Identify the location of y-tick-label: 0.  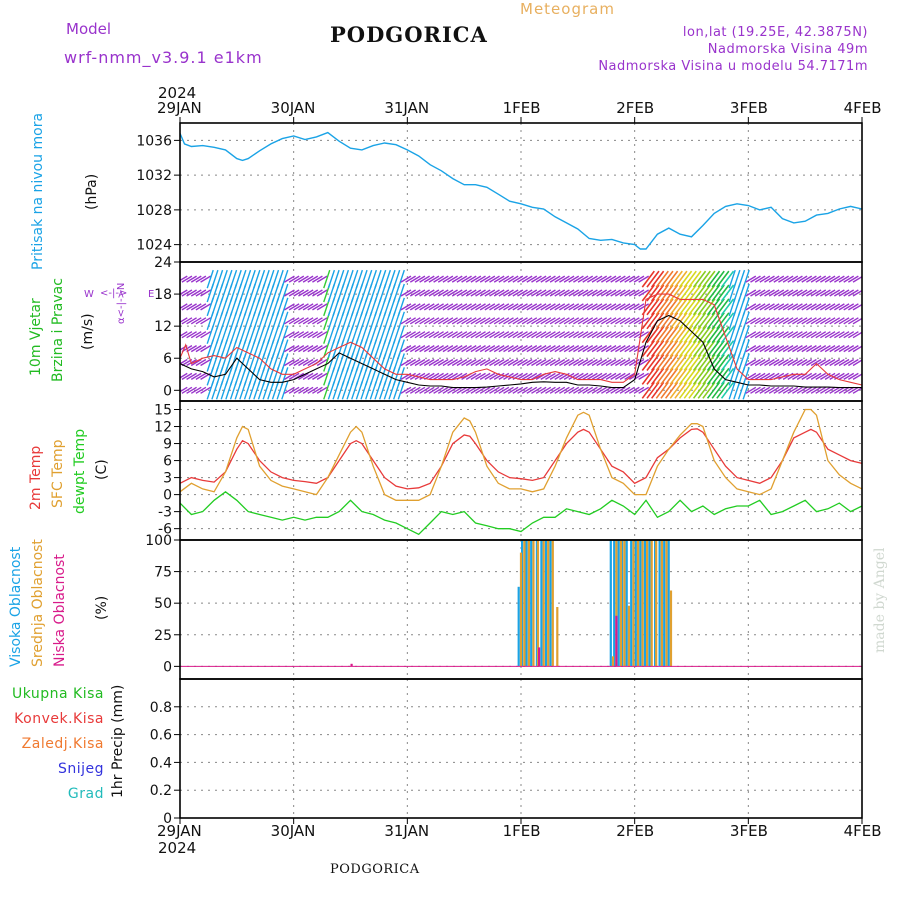
(167, 391).